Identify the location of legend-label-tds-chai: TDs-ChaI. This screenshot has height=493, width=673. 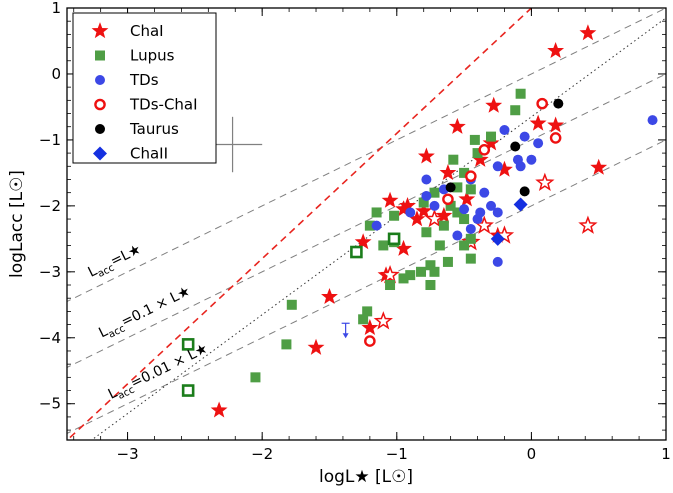
(163, 105).